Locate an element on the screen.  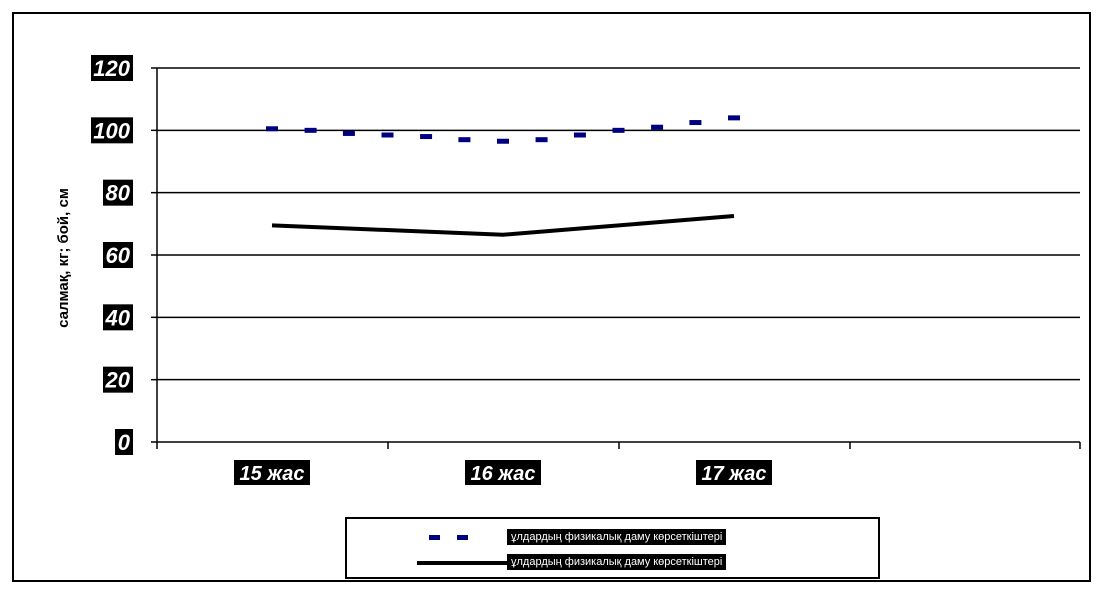
y-tick-label: 20 is located at coordinates (118, 380).